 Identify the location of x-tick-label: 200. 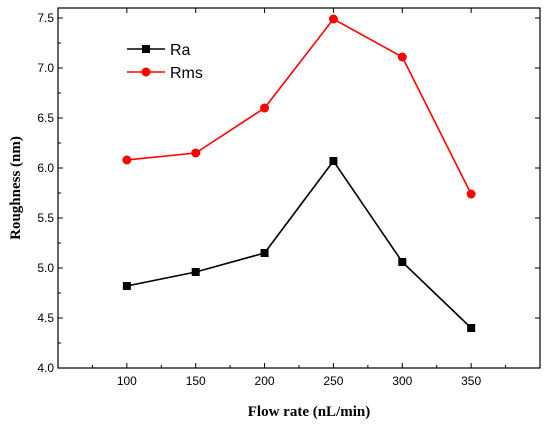
(265, 381).